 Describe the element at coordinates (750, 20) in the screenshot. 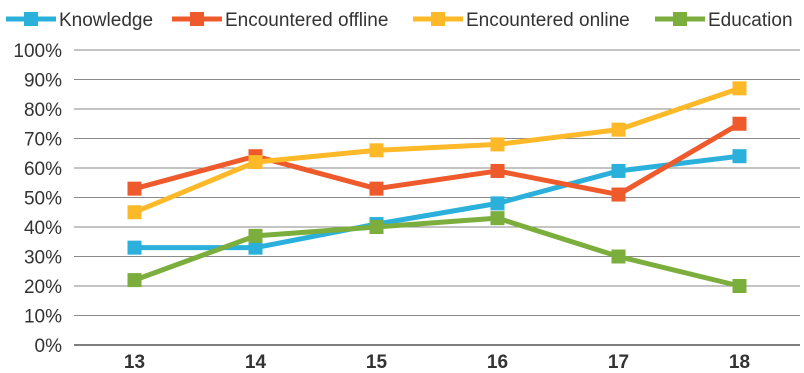

I see `legend-label: Education` at that location.